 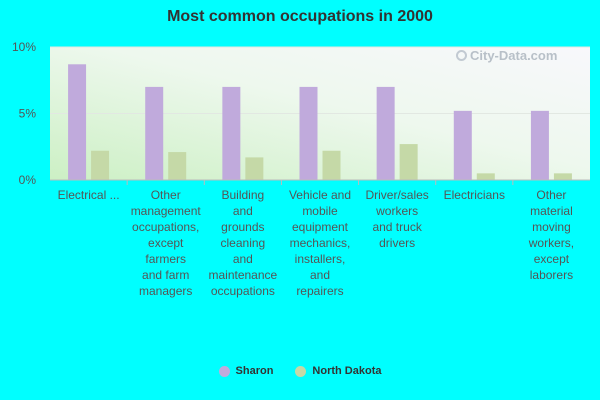 I want to click on y-tick-label: 10%, so click(x=24, y=47).